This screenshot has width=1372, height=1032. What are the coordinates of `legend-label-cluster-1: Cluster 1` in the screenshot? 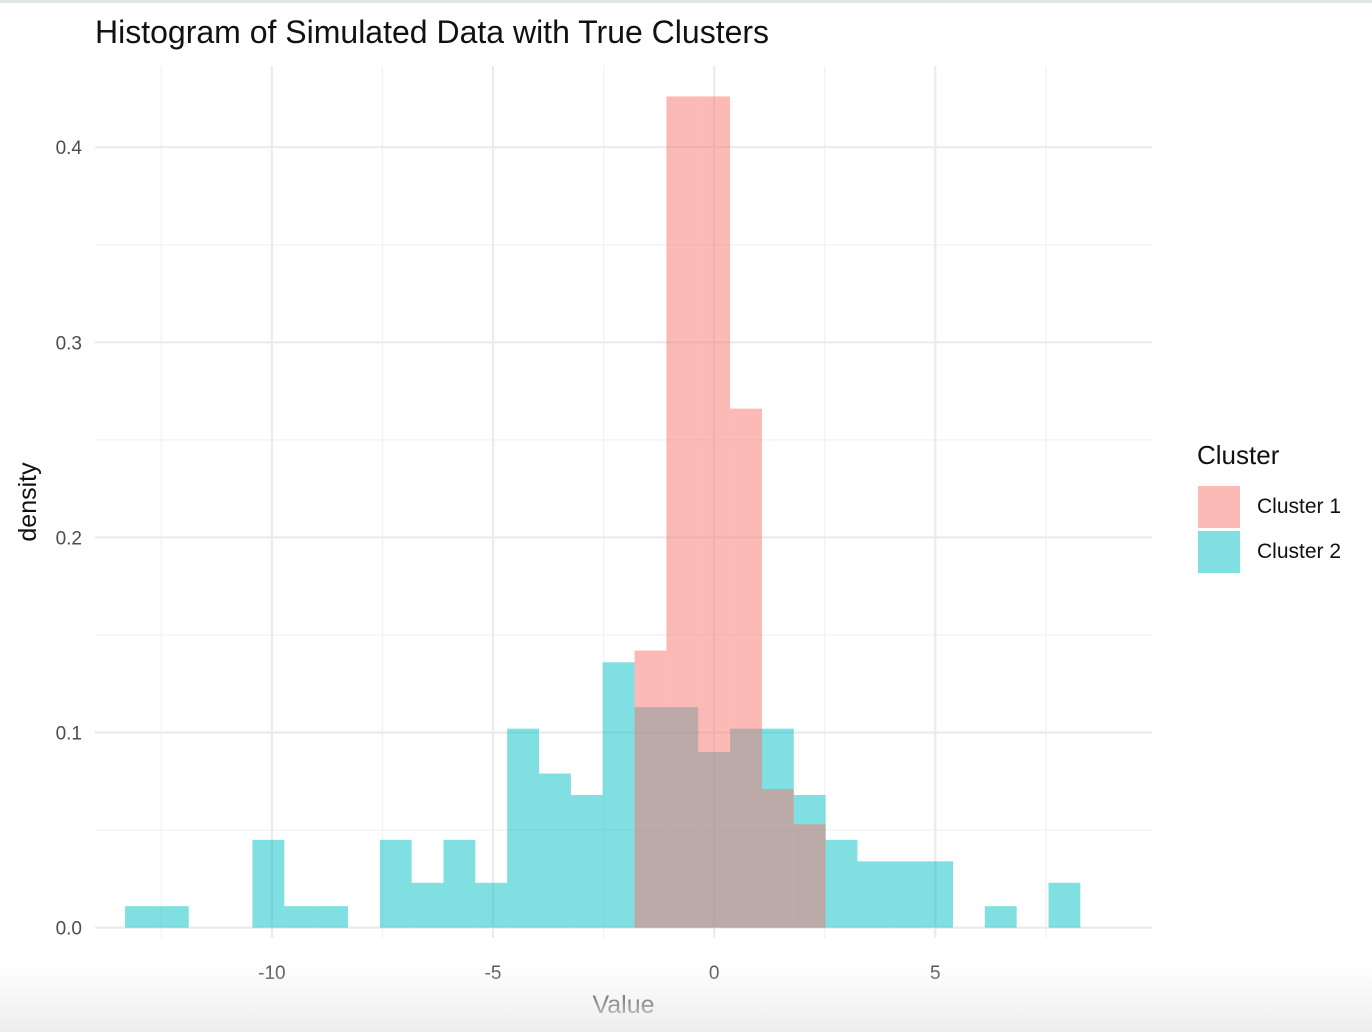 It's located at (1299, 506).